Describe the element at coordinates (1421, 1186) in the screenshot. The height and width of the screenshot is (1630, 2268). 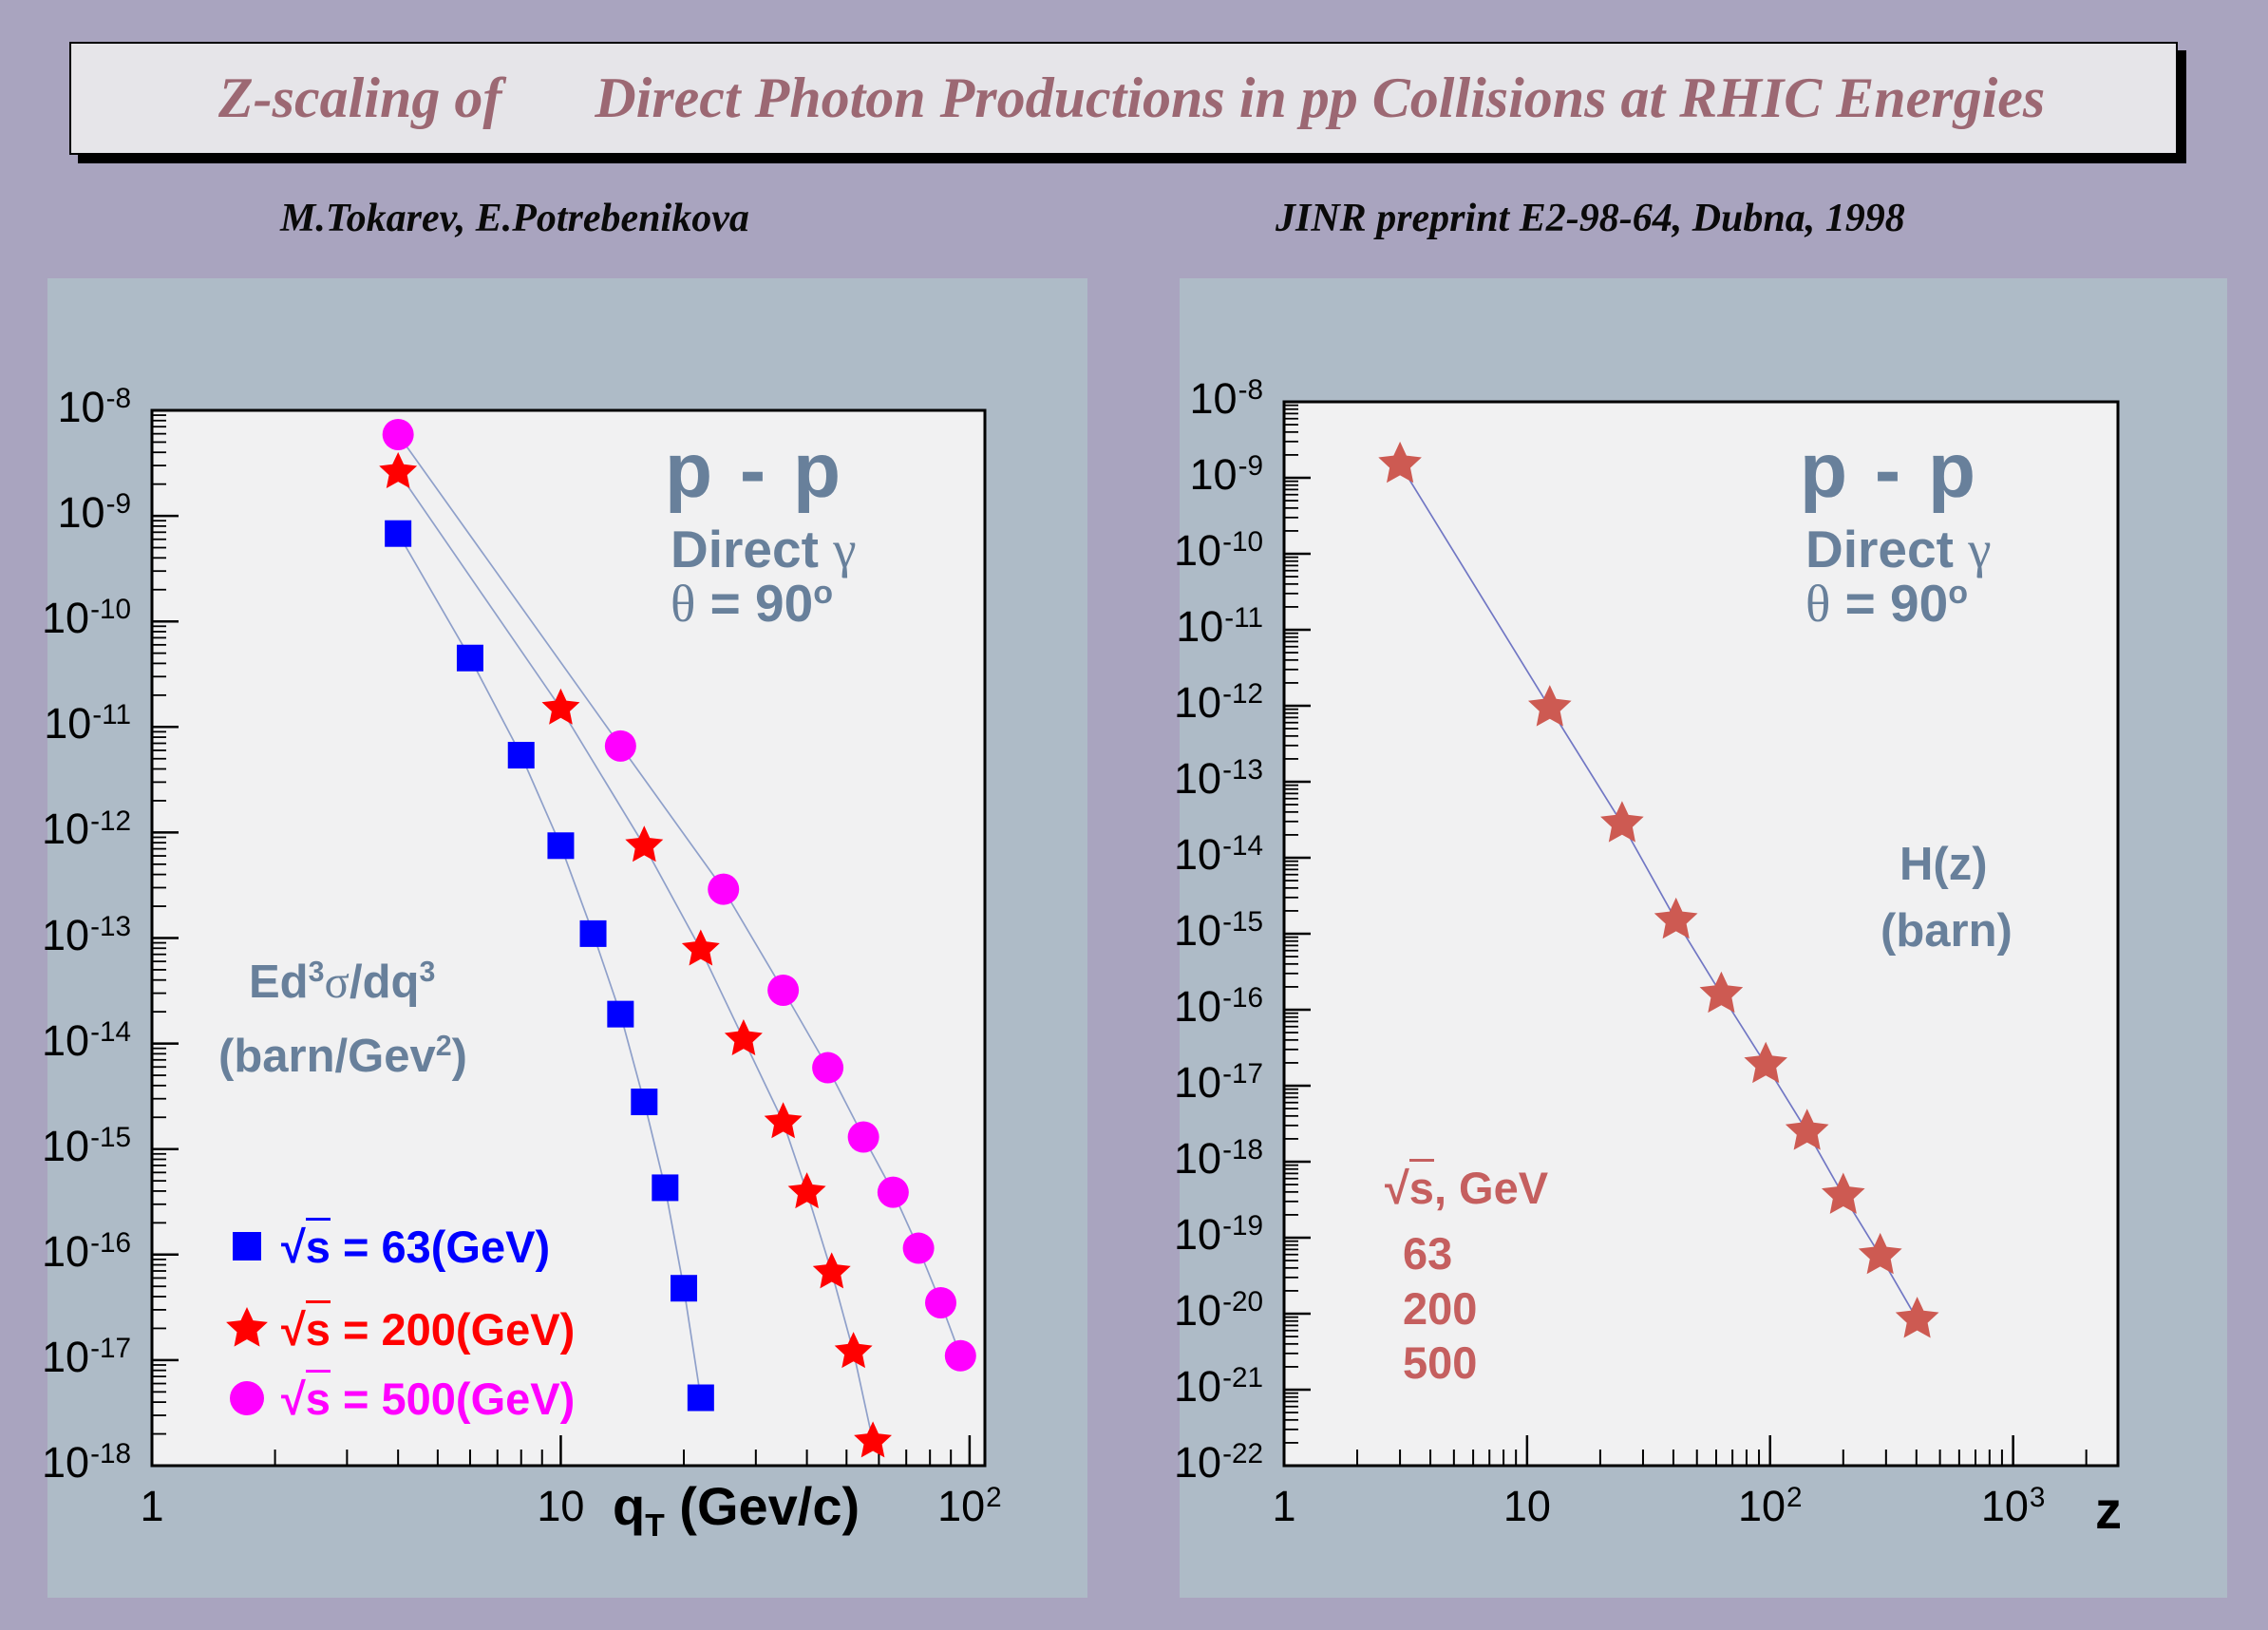
I see `sqrt-arg: s` at that location.